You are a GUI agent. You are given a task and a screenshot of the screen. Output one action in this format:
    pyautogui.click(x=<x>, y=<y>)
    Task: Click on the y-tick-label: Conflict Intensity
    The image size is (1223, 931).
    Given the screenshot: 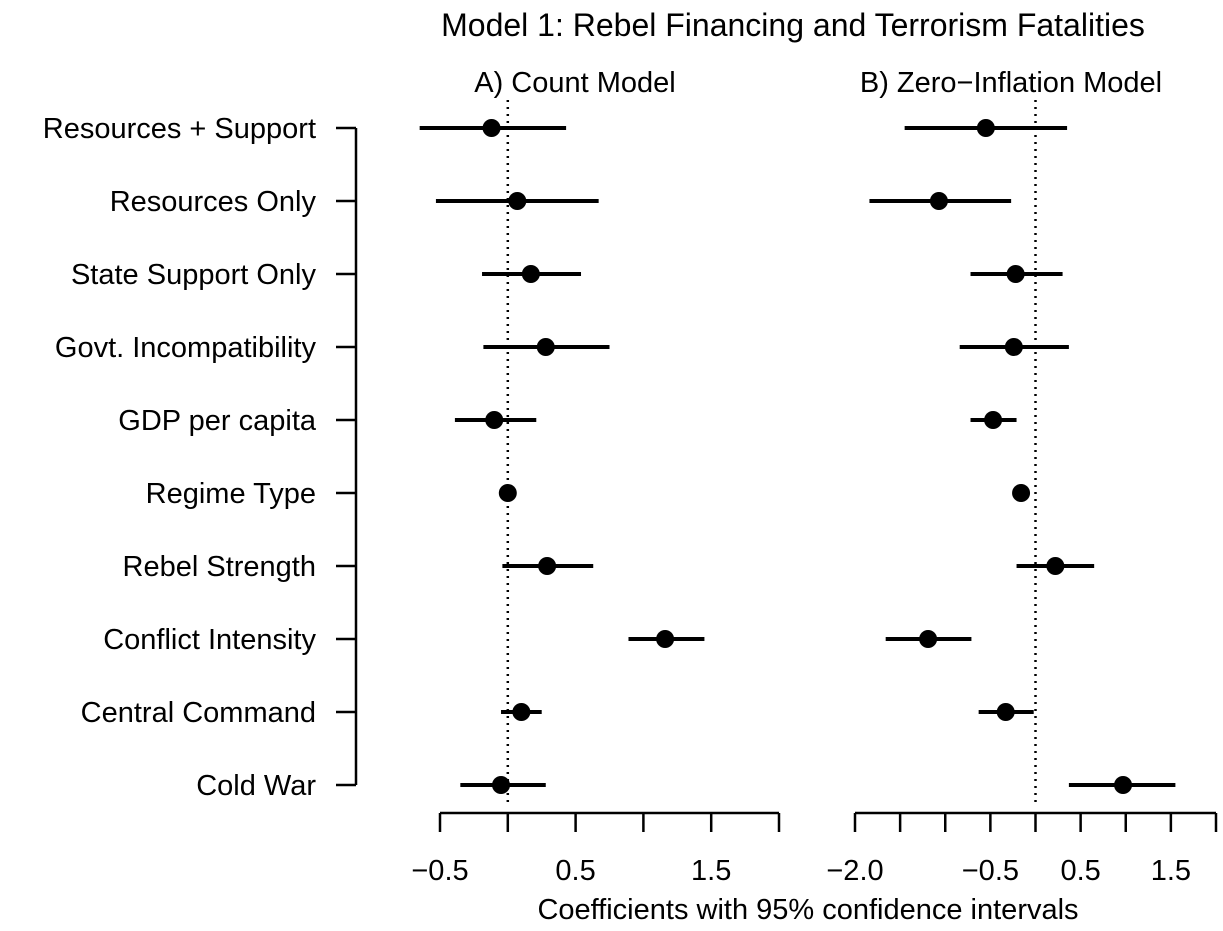 What is the action you would take?
    pyautogui.click(x=209, y=640)
    